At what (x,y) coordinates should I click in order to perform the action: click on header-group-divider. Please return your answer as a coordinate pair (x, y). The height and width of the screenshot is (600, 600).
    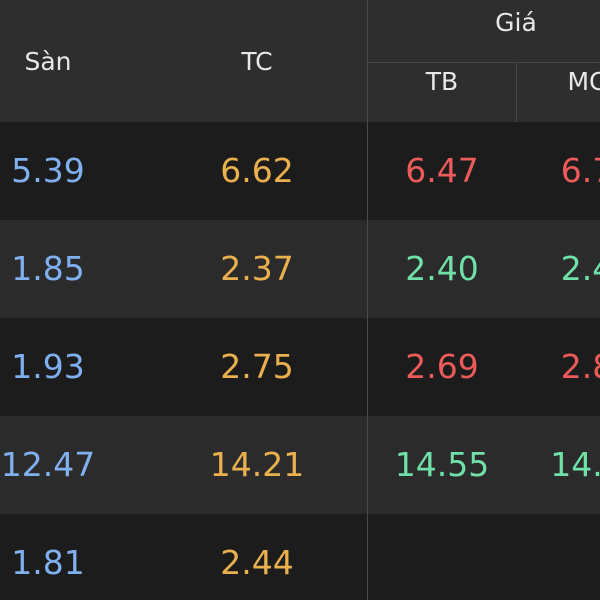
    Looking at the image, I should click on (484, 62).